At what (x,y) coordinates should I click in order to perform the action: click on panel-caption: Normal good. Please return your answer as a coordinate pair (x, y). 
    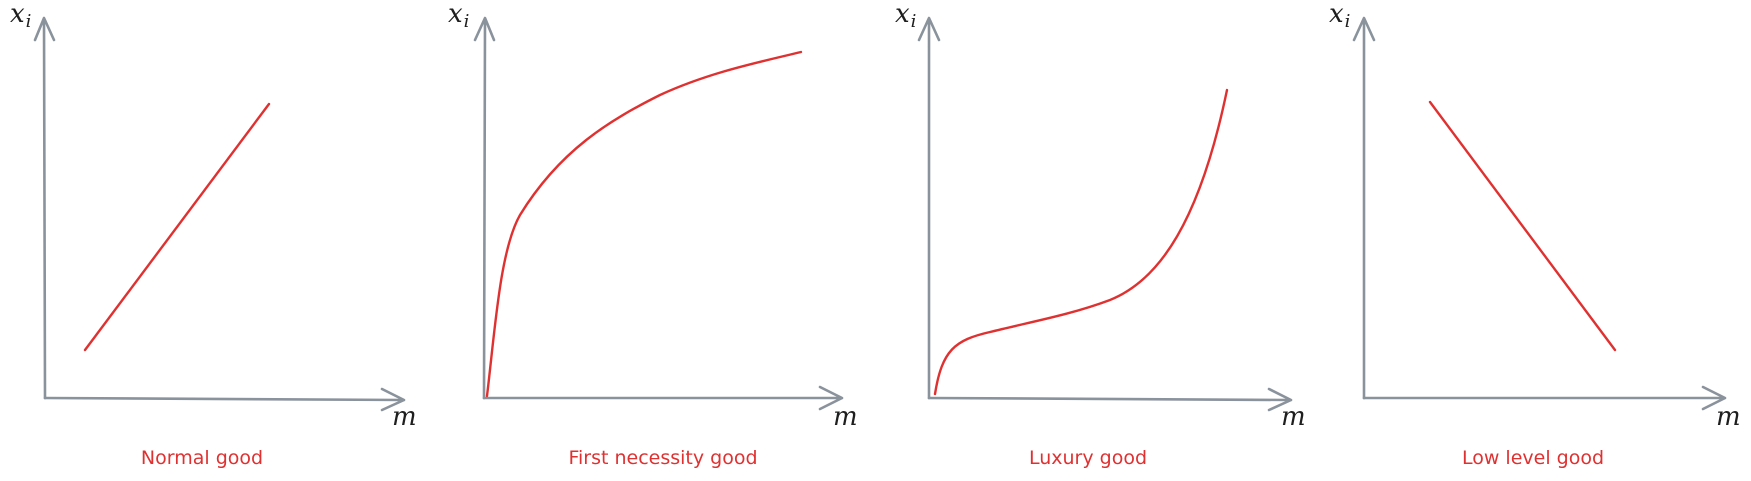
    Looking at the image, I should click on (202, 458).